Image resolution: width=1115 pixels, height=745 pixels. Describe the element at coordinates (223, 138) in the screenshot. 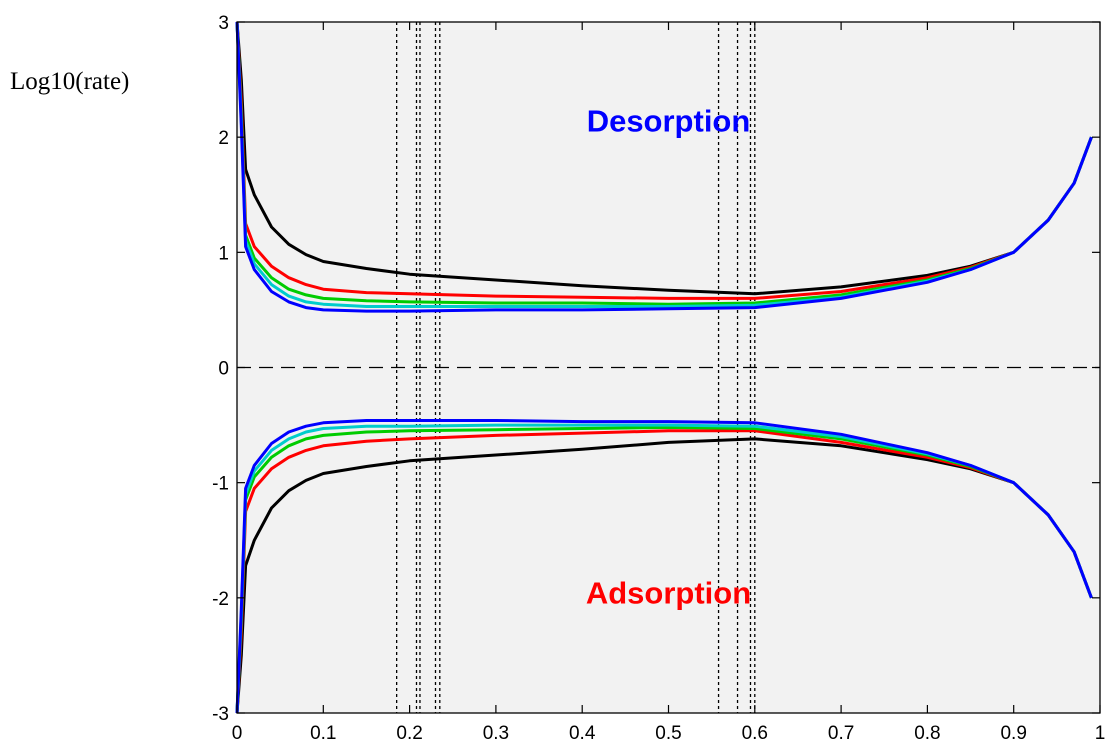

I see `y-tick-label: 2` at that location.